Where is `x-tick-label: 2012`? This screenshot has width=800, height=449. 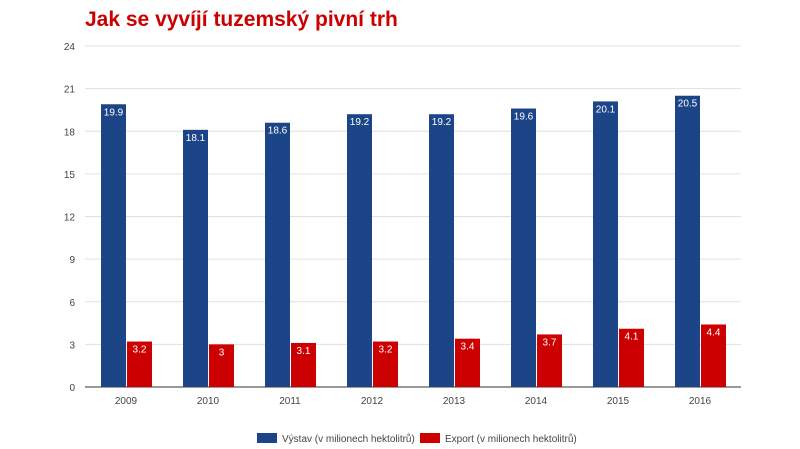 x-tick-label: 2012 is located at coordinates (372, 401).